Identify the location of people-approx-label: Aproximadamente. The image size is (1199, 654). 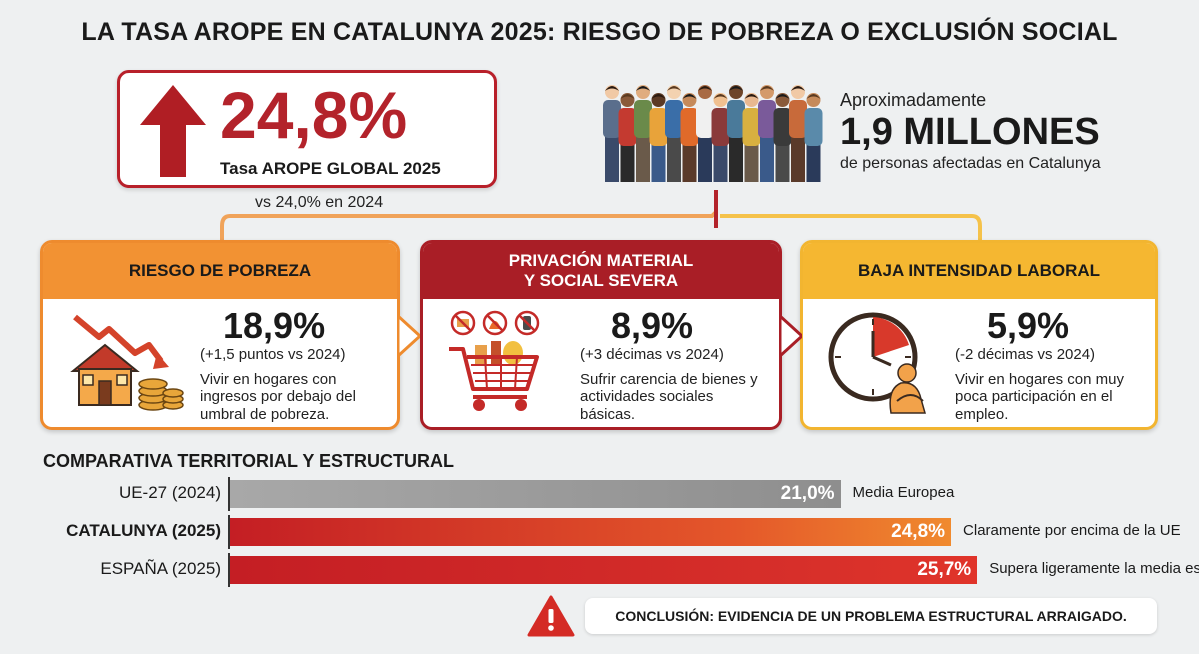
(913, 100).